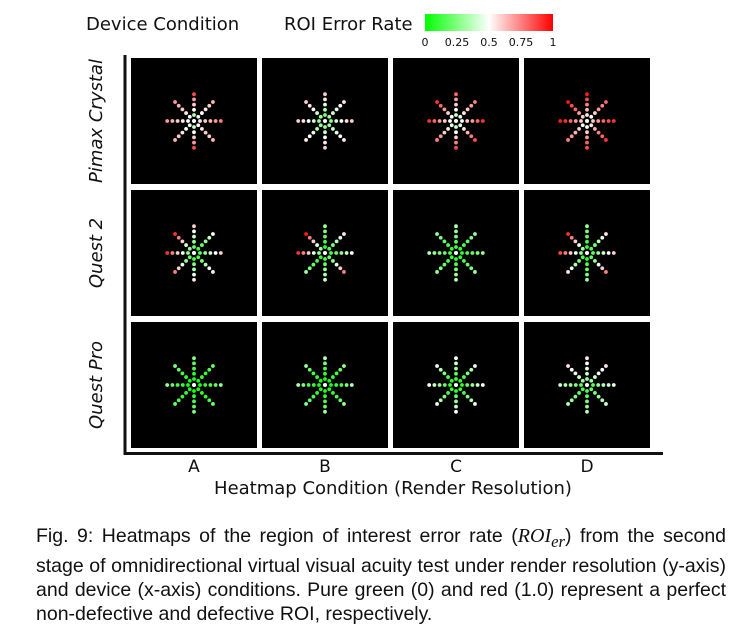 The height and width of the screenshot is (637, 747). Describe the element at coordinates (425, 42) in the screenshot. I see `colorbar-tick-label: 0` at that location.